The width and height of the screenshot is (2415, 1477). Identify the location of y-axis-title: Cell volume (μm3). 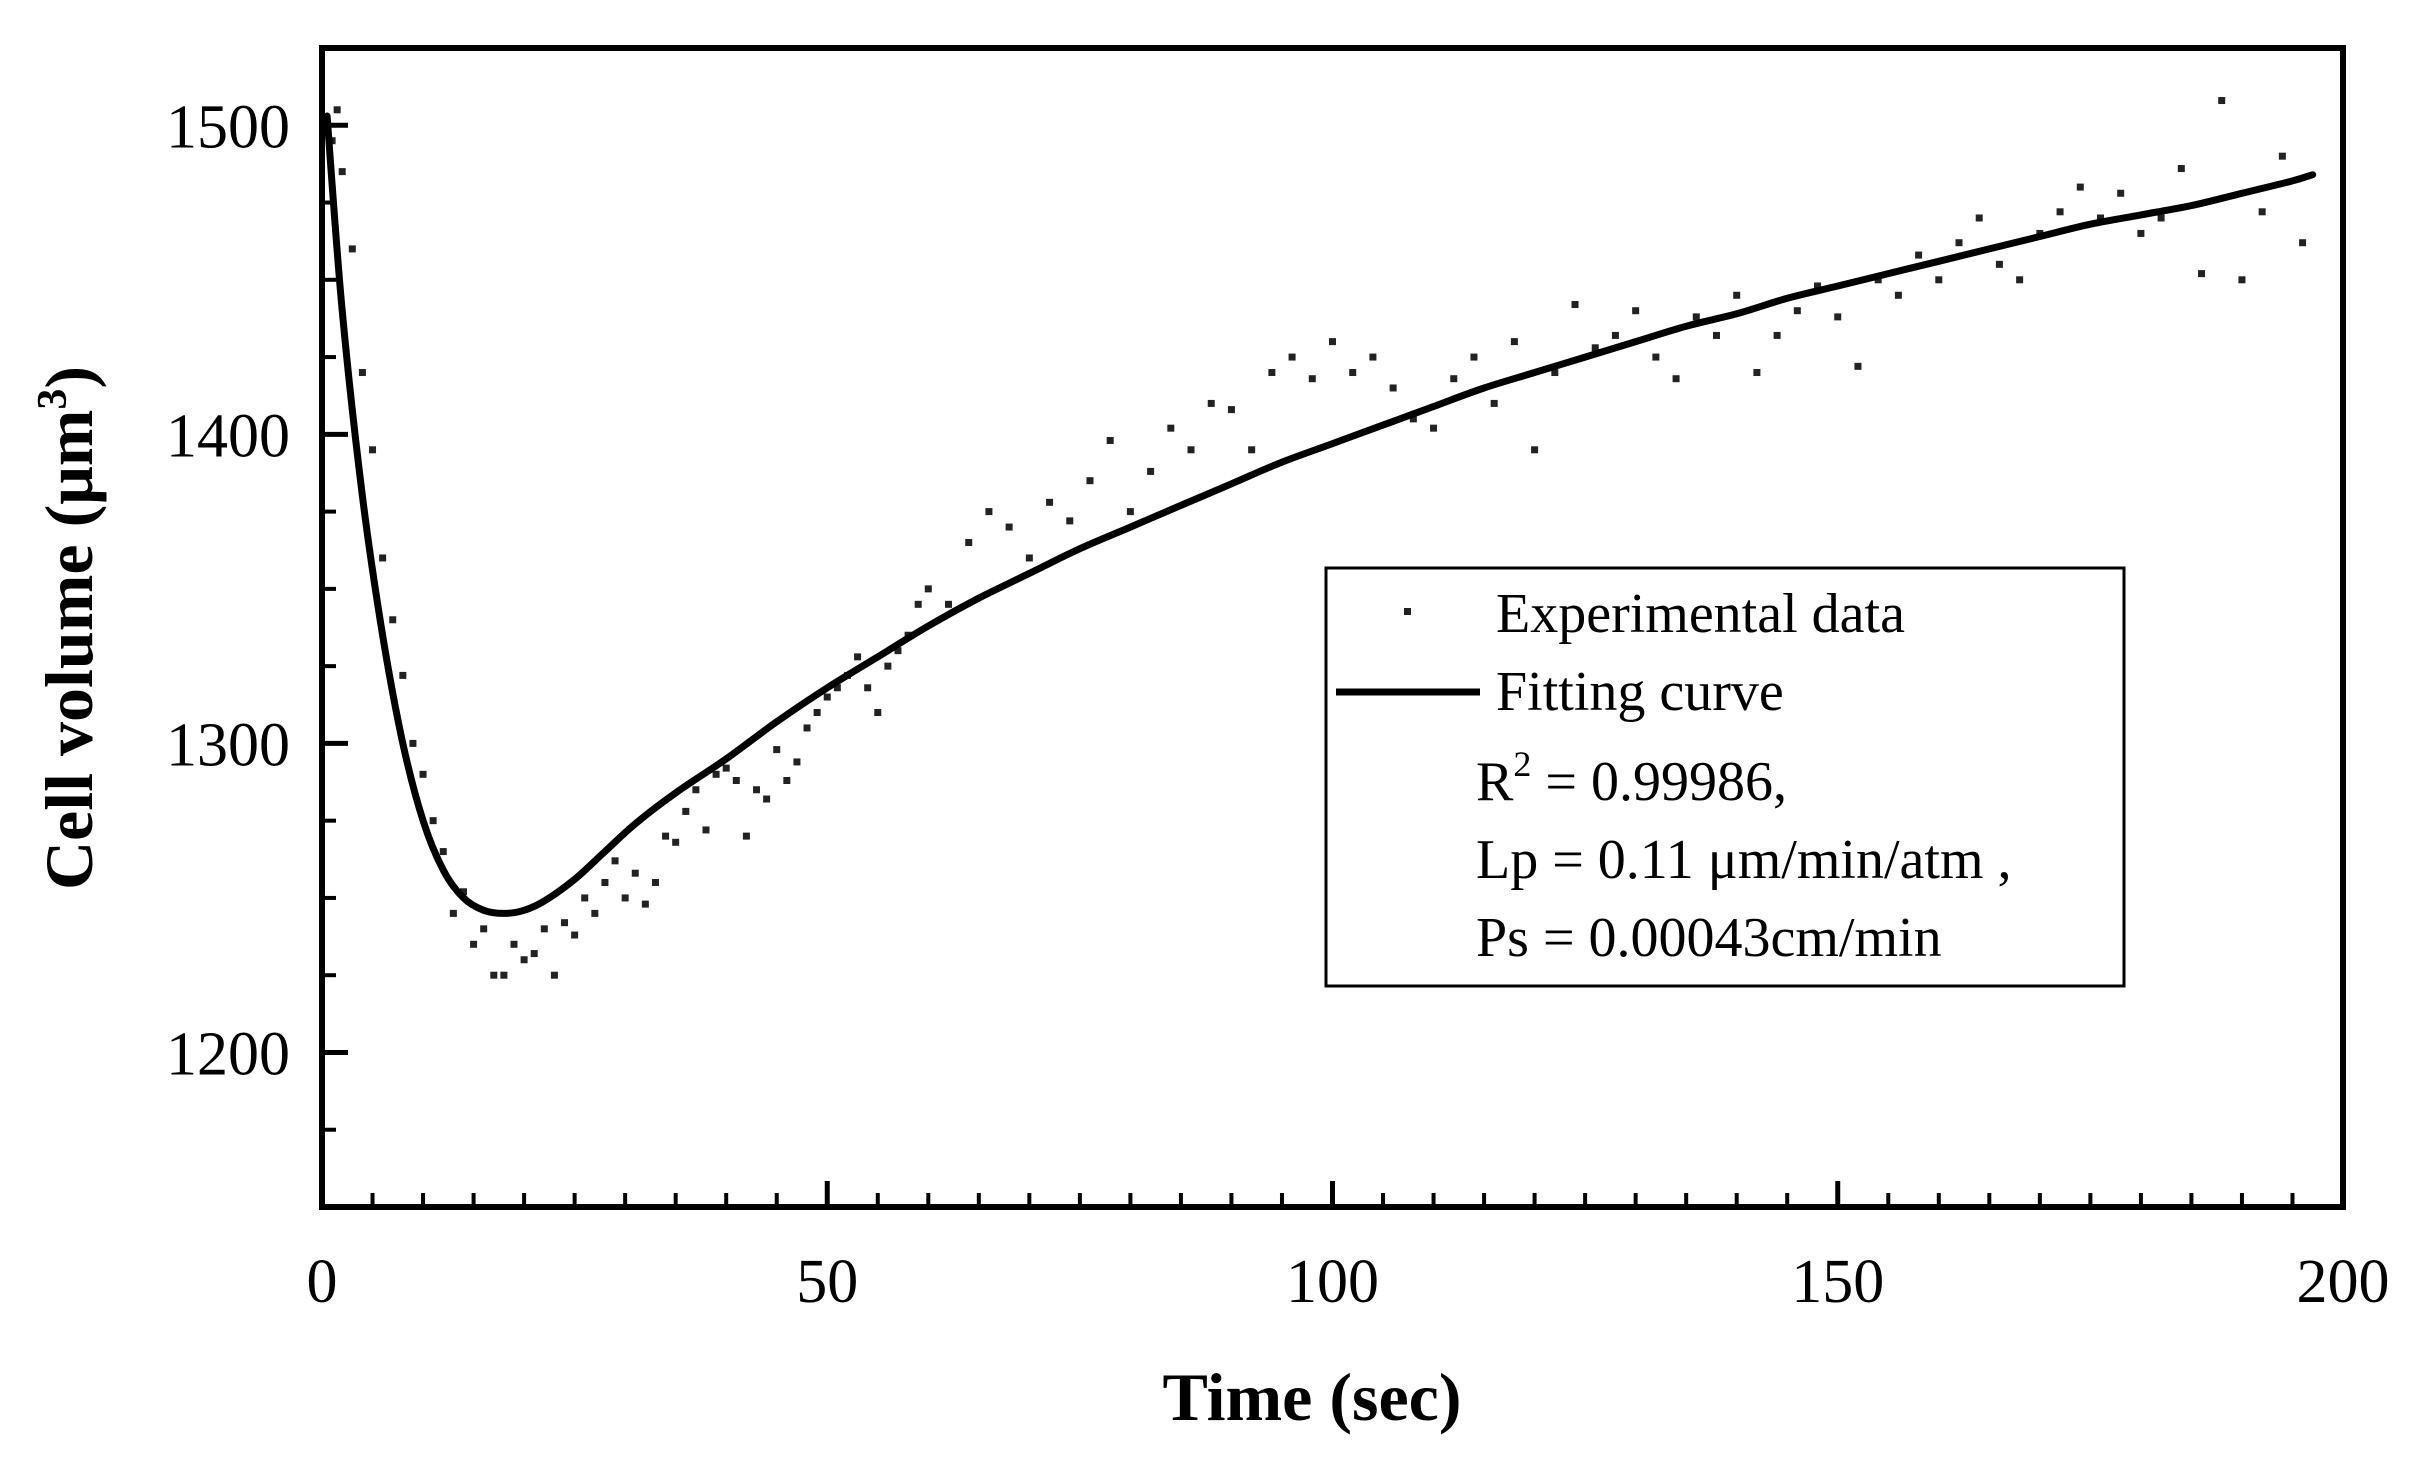
(68, 628).